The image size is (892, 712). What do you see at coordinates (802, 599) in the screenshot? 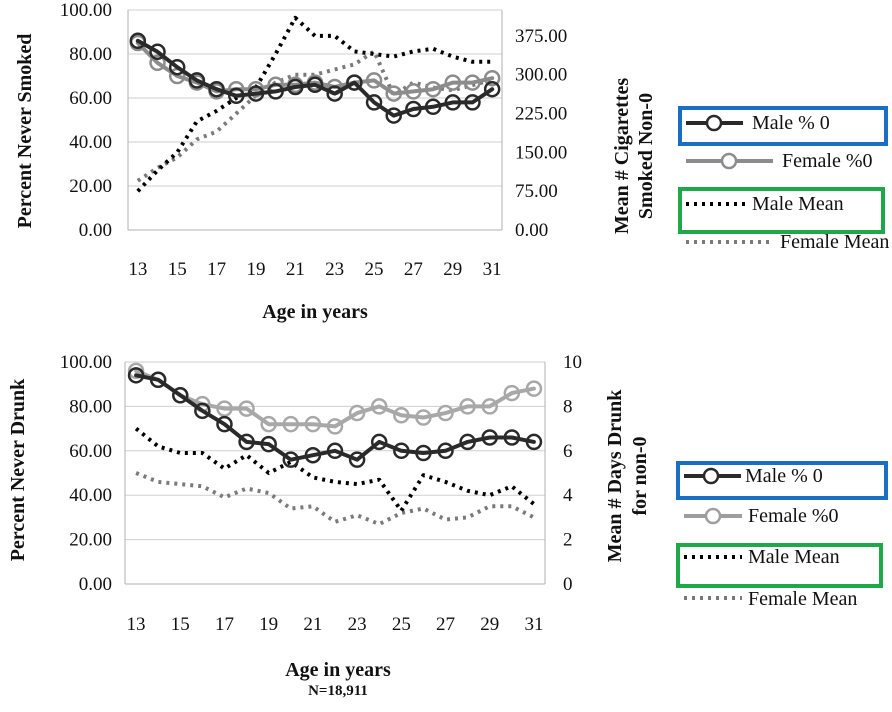
I see `legend-label-female-mean: Female Mean` at bounding box center [802, 599].